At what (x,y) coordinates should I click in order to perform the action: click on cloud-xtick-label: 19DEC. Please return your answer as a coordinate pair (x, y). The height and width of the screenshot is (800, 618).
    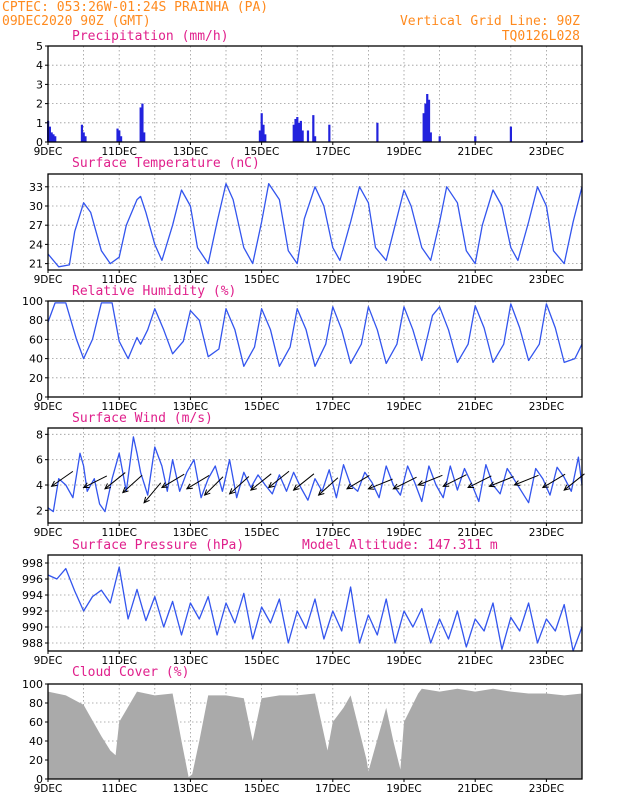
    Looking at the image, I should click on (403, 789).